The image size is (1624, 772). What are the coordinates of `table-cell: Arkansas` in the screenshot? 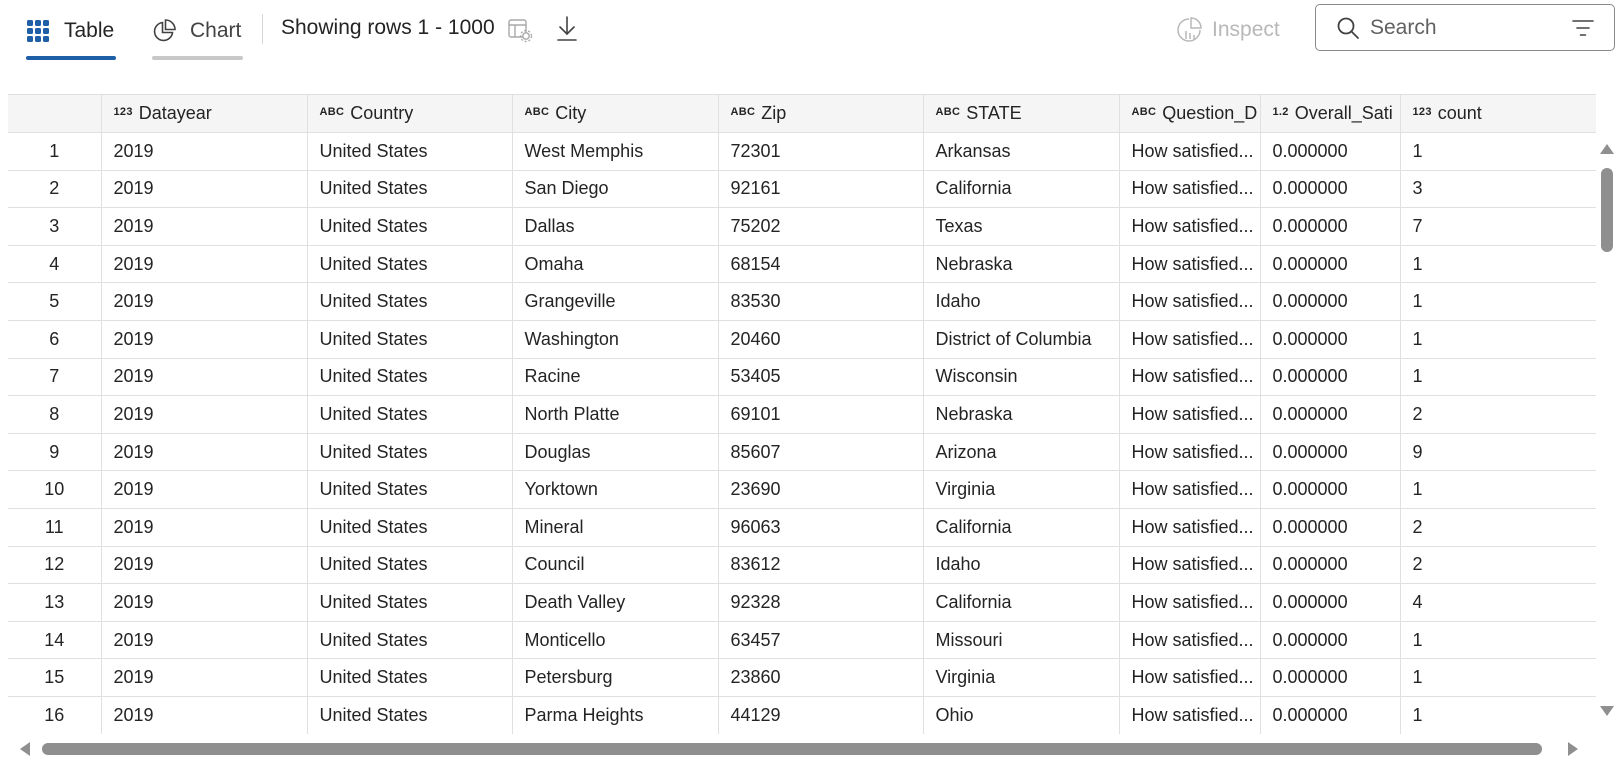 It's located at (1021, 151).